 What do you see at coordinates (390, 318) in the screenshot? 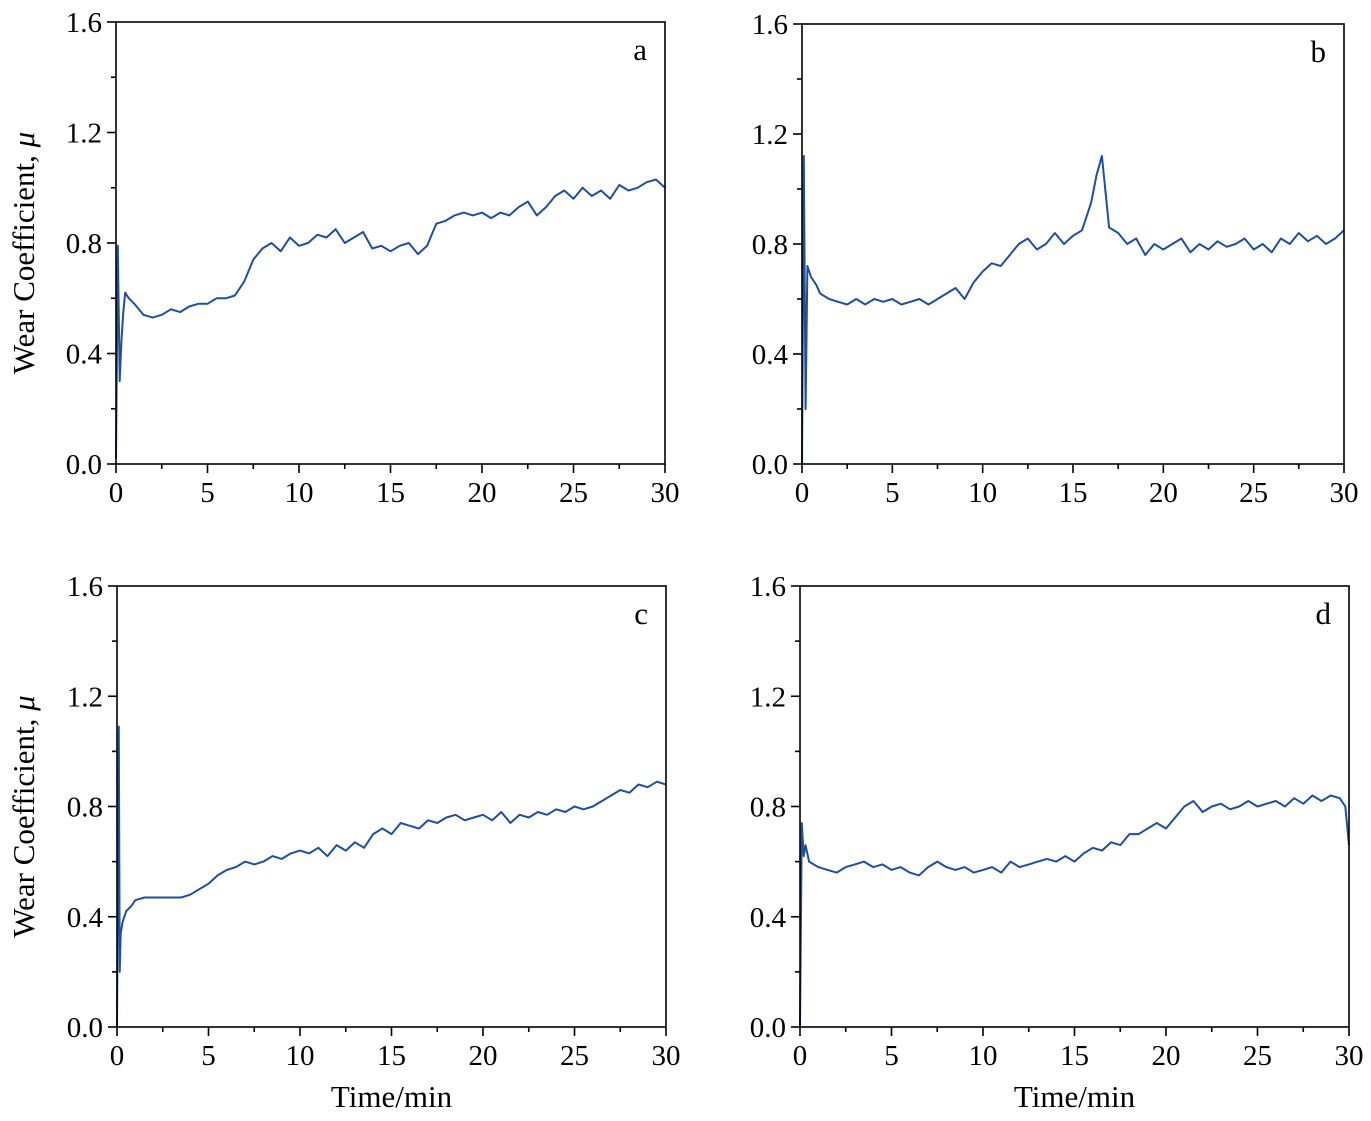
I see `series-line-a` at bounding box center [390, 318].